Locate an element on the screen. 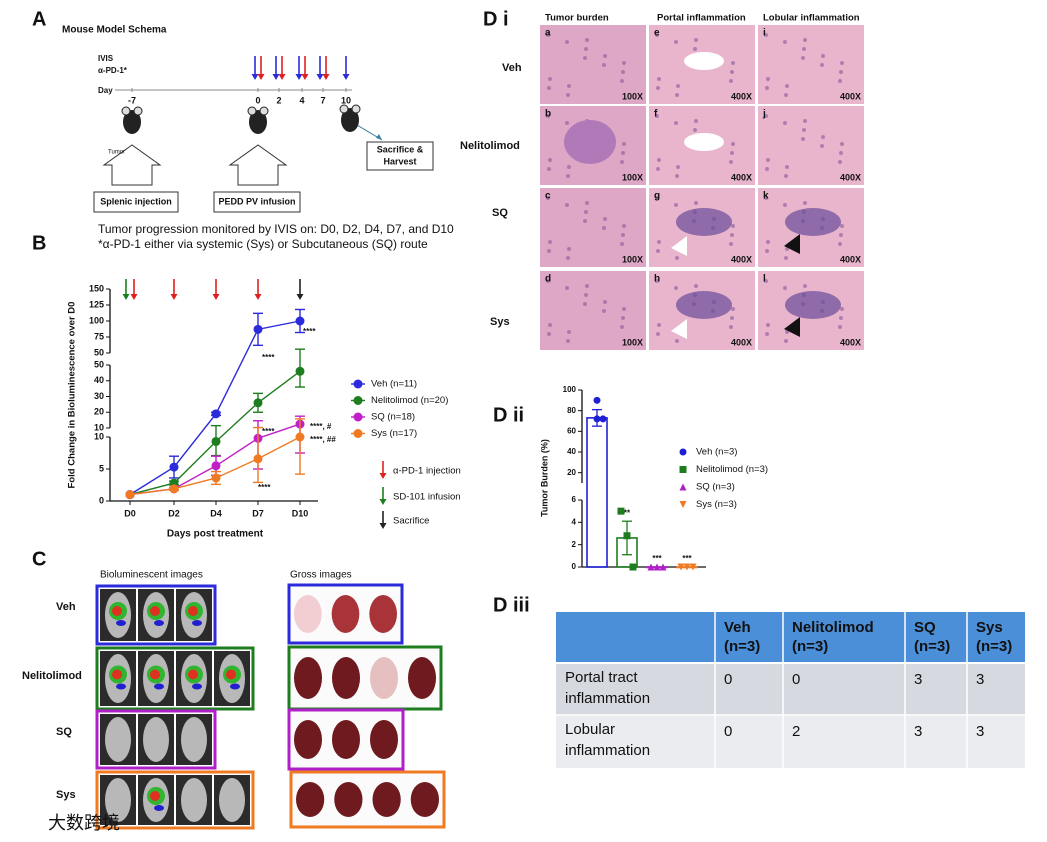 This screenshot has width=1047, height=842. cell-letter: e is located at coordinates (657, 33).